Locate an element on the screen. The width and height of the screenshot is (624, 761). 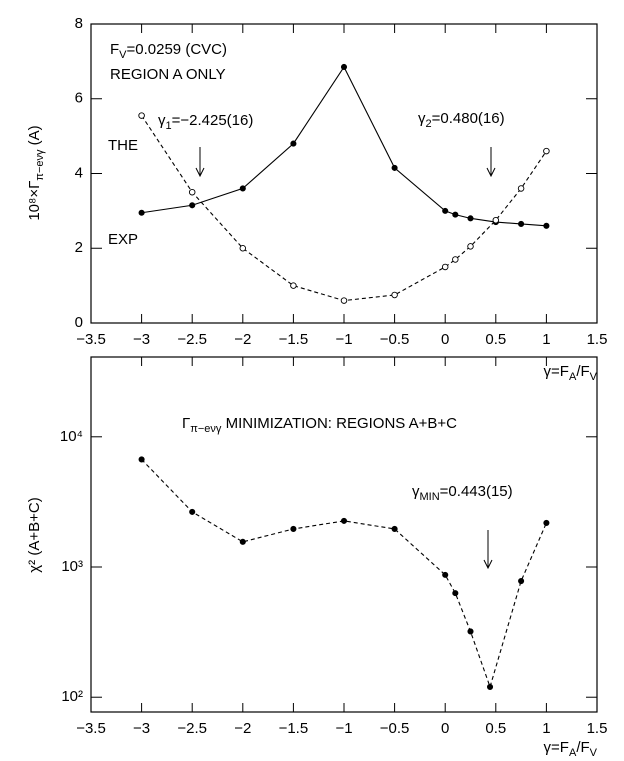
x-tick-label: −3.5 is located at coordinates (91, 339).